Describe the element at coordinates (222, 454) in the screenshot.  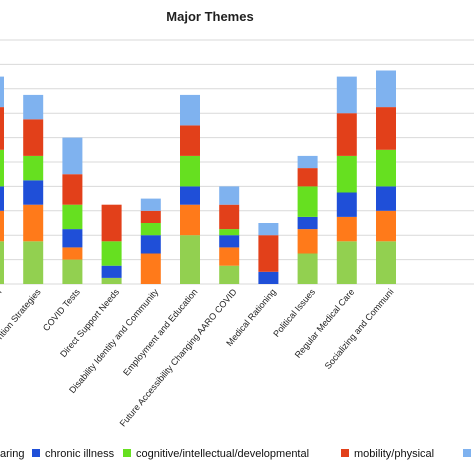
I see `legend-label: cognitive/intellectual/developmental` at that location.